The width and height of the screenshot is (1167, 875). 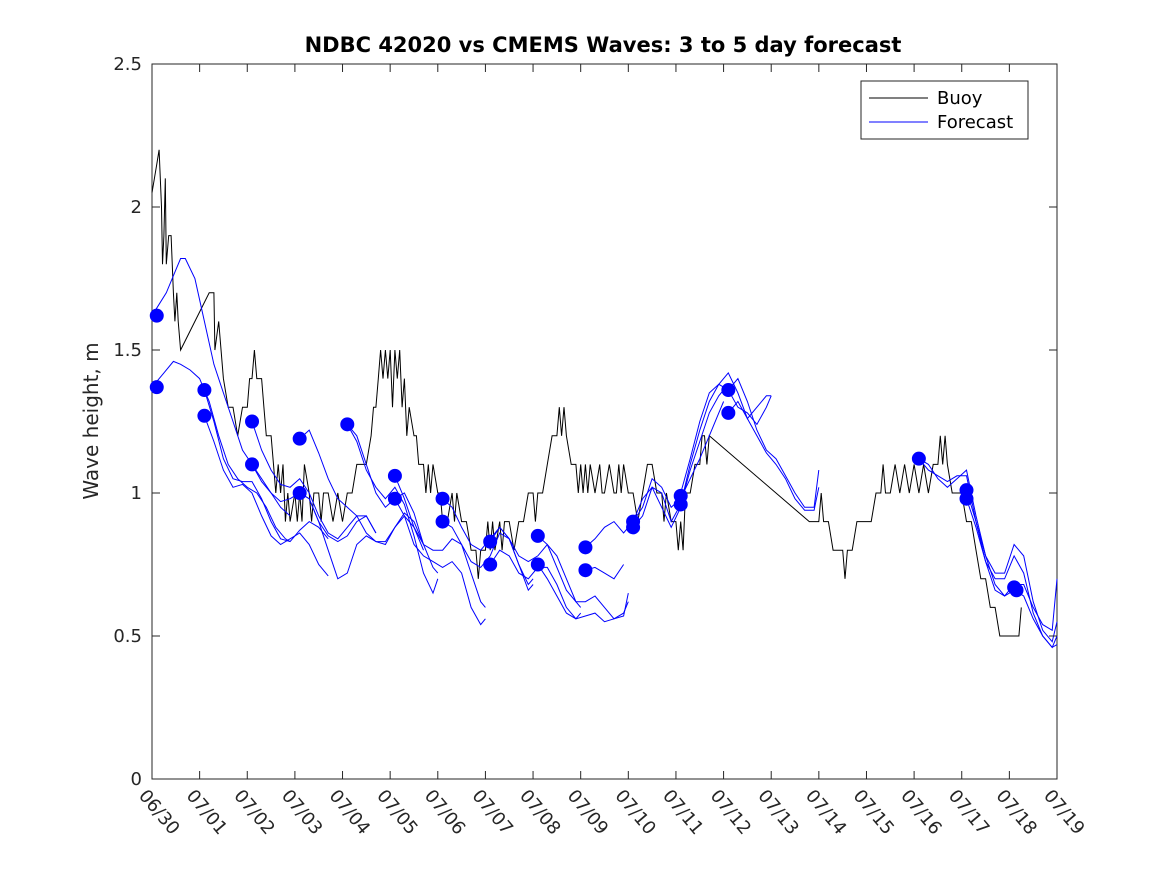 I want to click on legend: Buoy Forecast, so click(x=944, y=110).